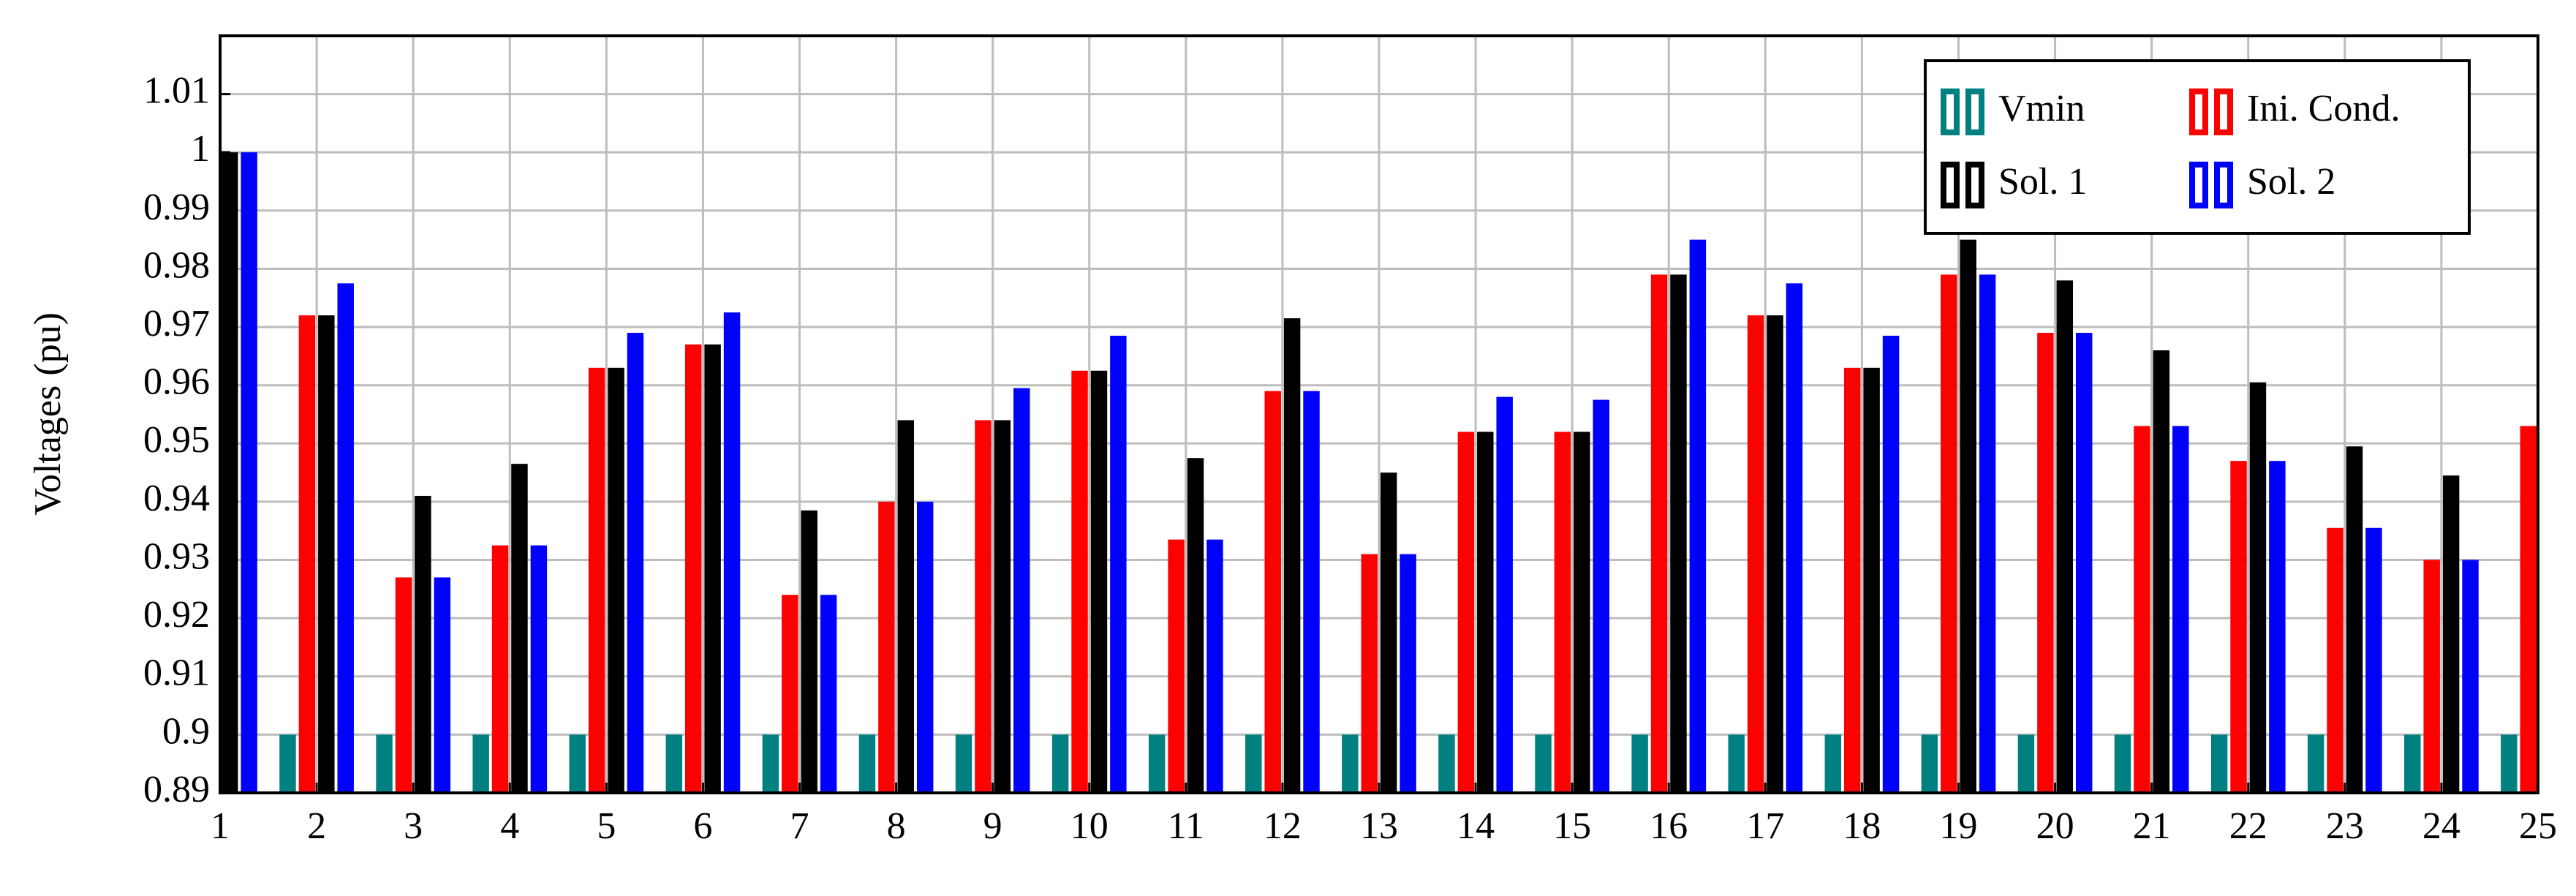 This screenshot has width=2576, height=896. I want to click on x-tick-label: 15, so click(1572, 826).